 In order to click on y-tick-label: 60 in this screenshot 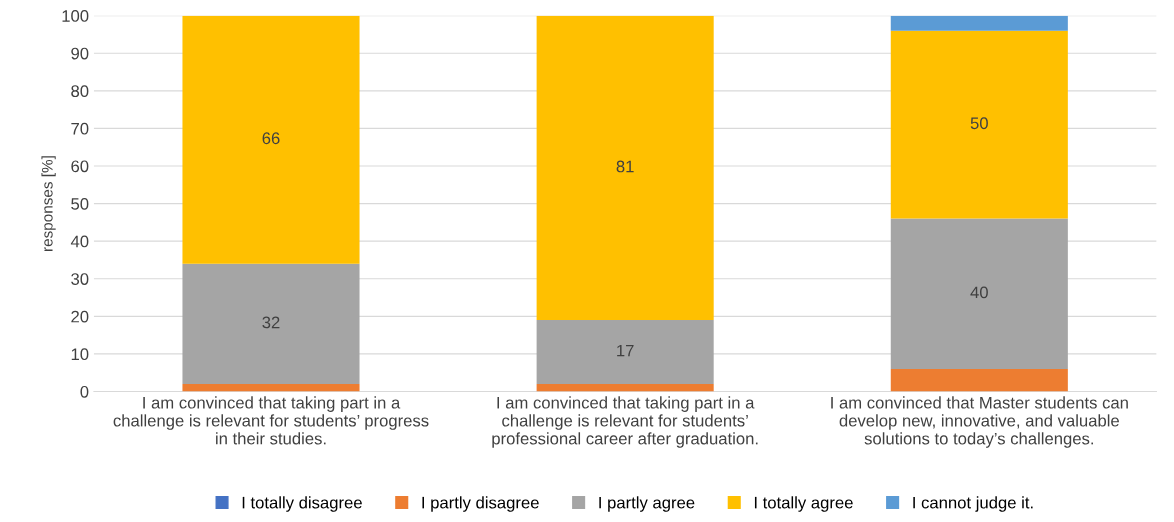, I will do `click(80, 166)`.